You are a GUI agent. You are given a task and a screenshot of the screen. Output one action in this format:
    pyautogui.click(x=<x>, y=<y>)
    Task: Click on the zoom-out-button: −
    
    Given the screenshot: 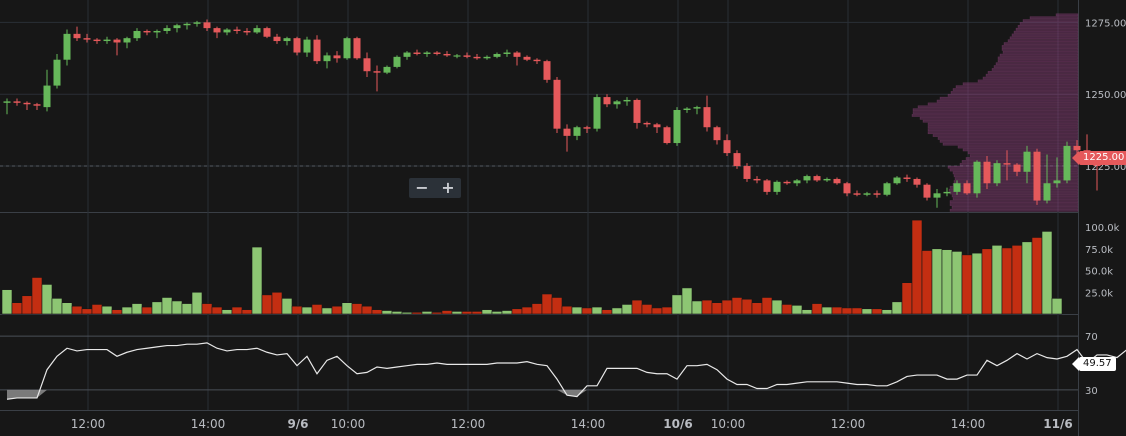 What is the action you would take?
    pyautogui.click(x=422, y=187)
    